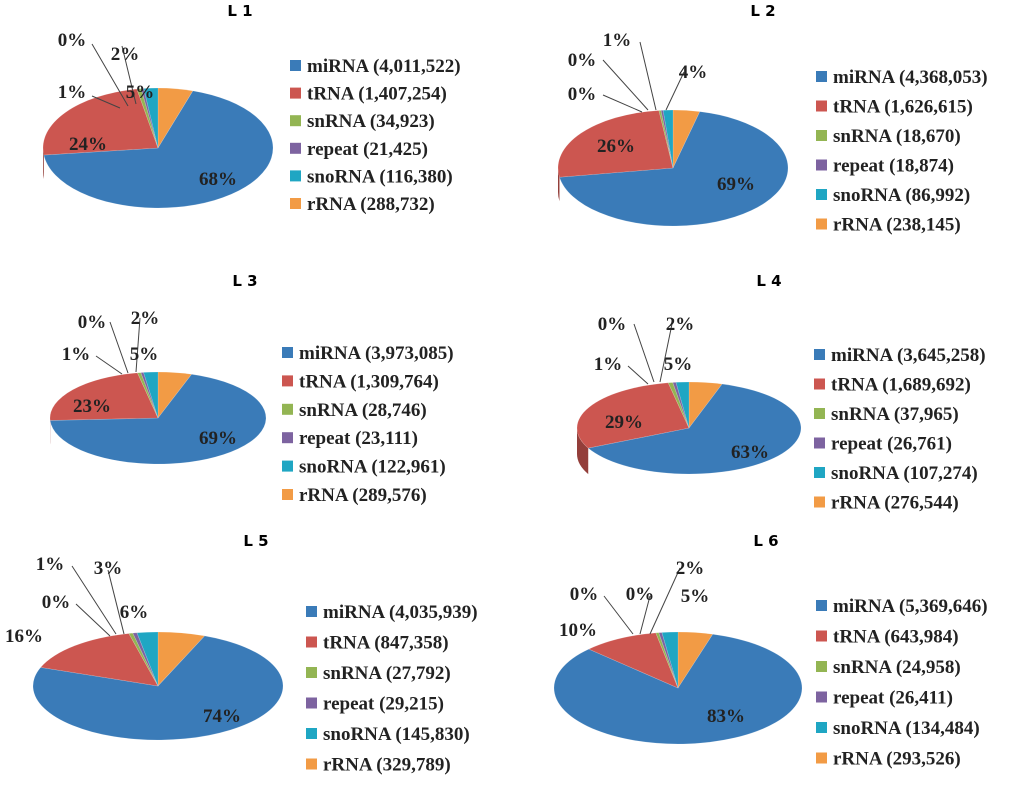  What do you see at coordinates (358, 438) in the screenshot?
I see `legend-label-repeat: repeat (23,111)` at bounding box center [358, 438].